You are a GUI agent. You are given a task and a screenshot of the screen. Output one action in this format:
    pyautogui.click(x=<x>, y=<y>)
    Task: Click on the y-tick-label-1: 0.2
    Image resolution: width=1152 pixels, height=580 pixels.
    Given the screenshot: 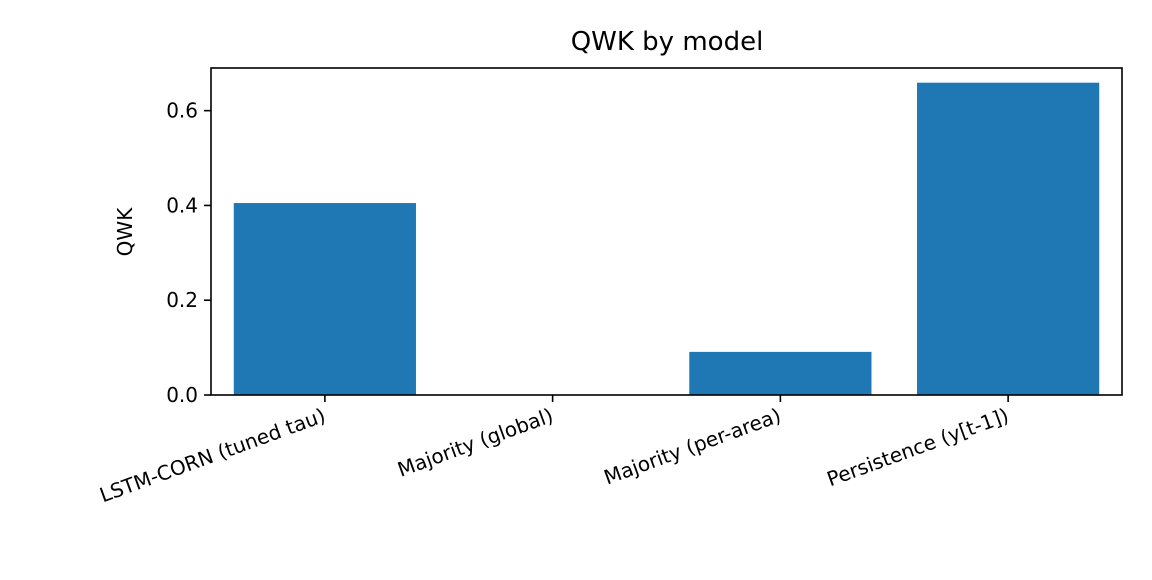 What is the action you would take?
    pyautogui.click(x=182, y=300)
    